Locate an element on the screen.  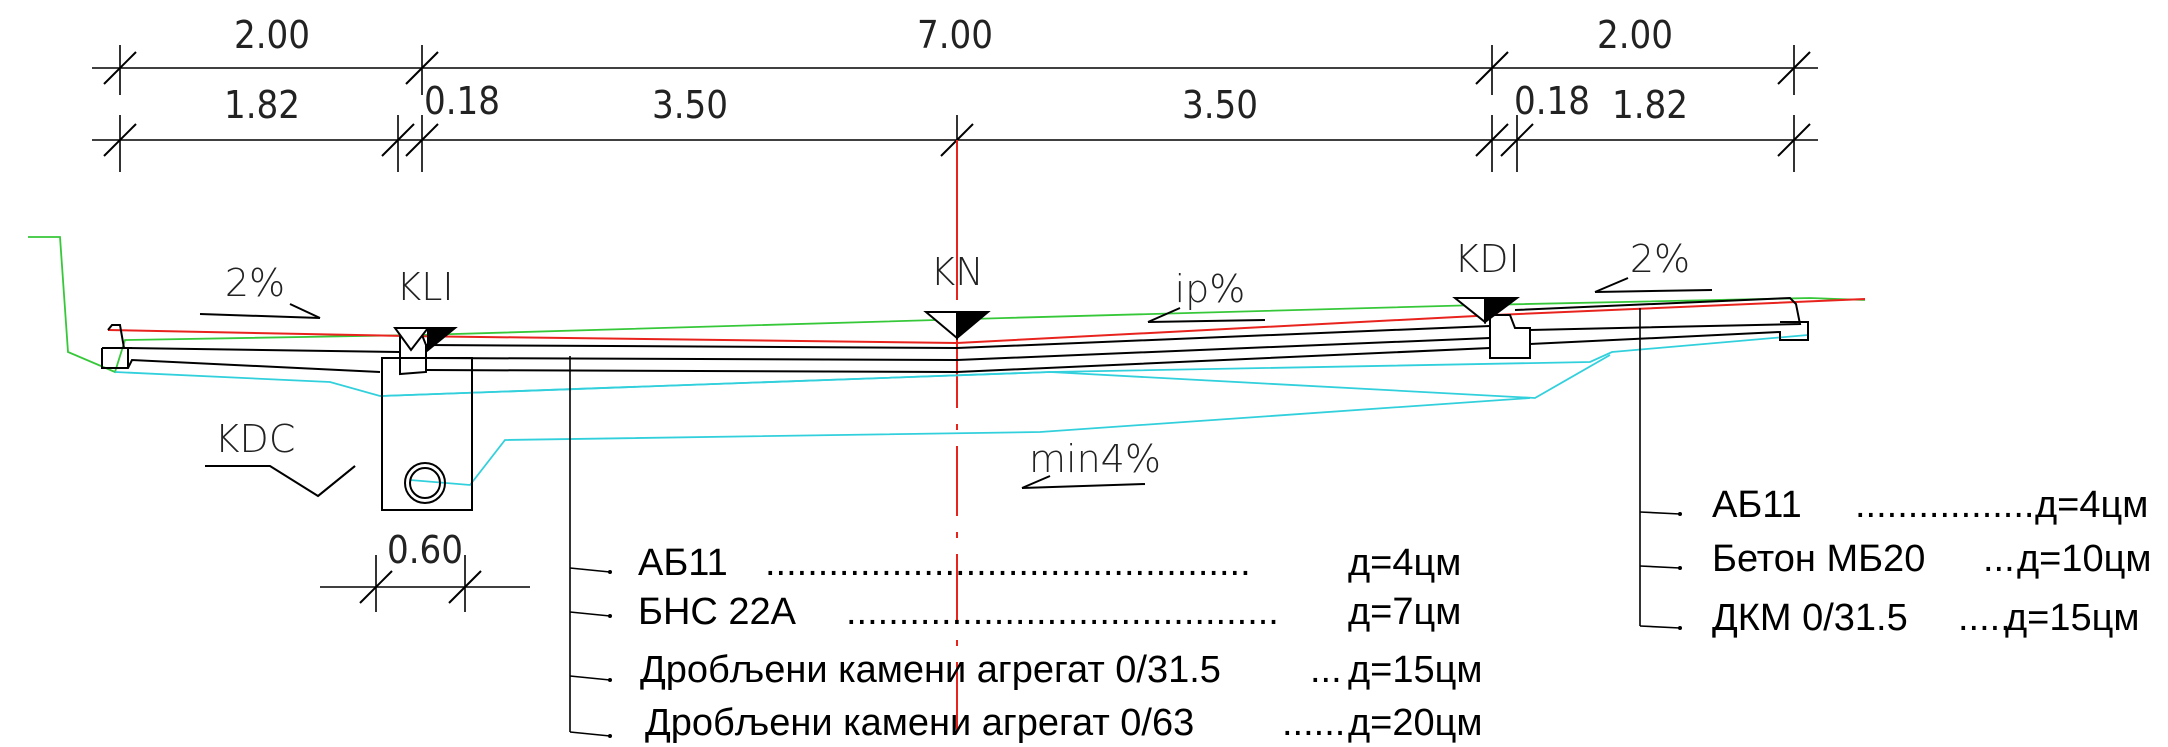
roadway-layer-1-name: АБ11 is located at coordinates (683, 563).